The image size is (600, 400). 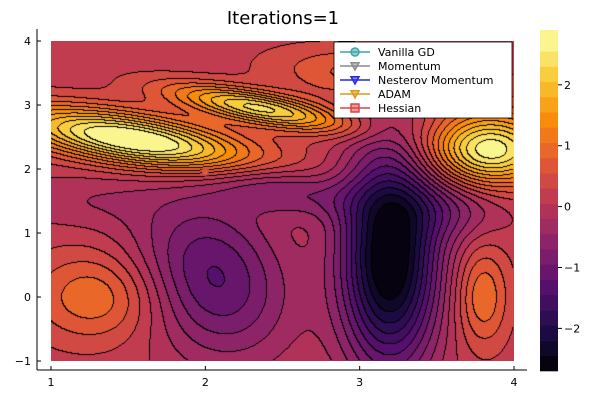 I want to click on colorbar-tick-label: −2, so click(x=572, y=328).